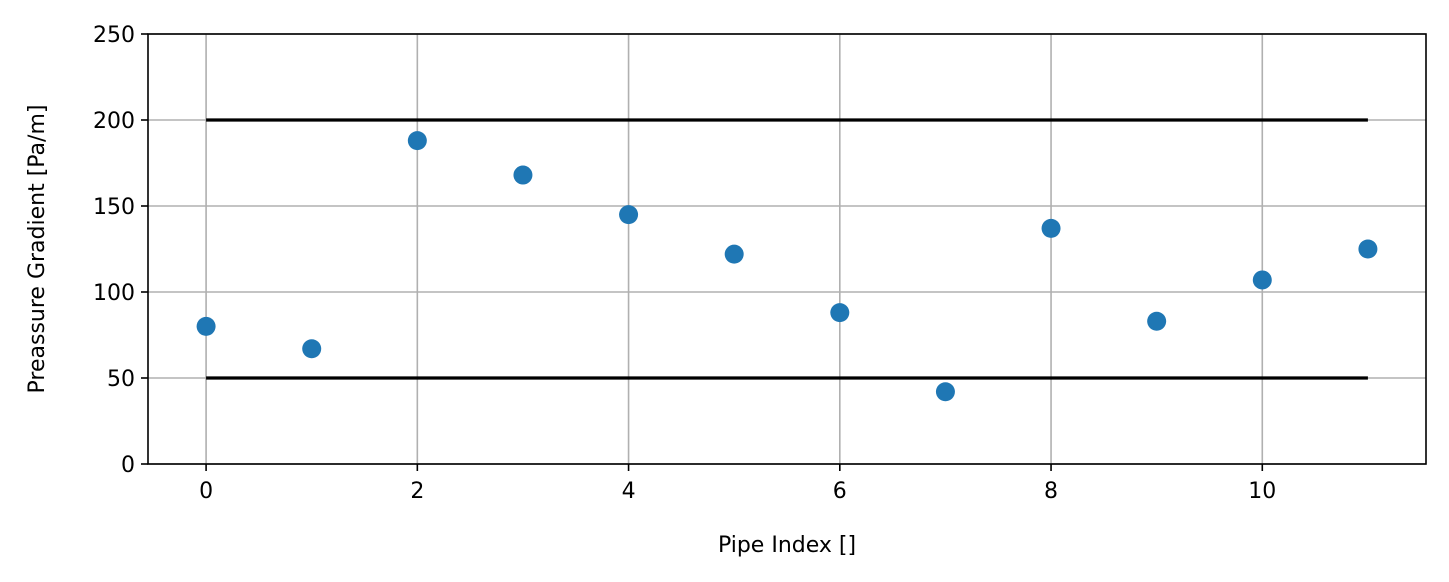 The height and width of the screenshot is (582, 1449). Describe the element at coordinates (114, 35) in the screenshot. I see `y-tick-label: 250` at that location.